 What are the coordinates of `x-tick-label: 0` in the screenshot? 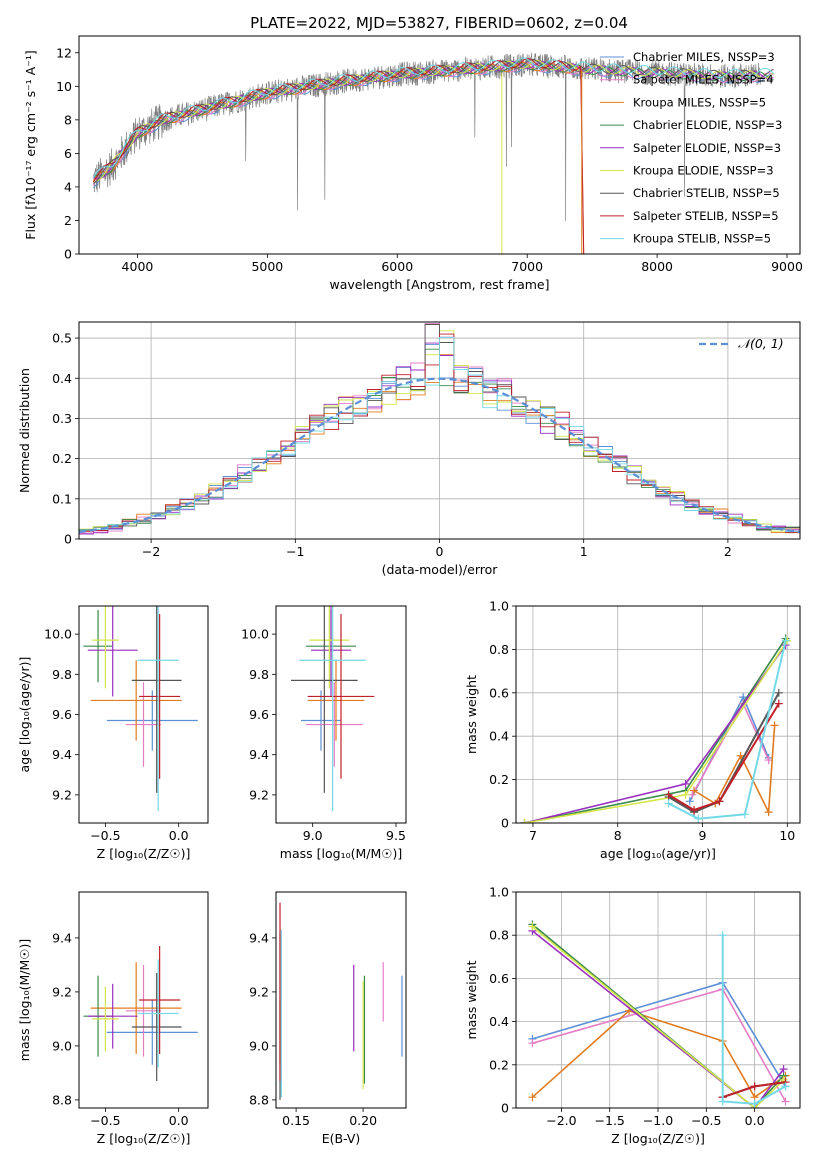 It's located at (440, 551).